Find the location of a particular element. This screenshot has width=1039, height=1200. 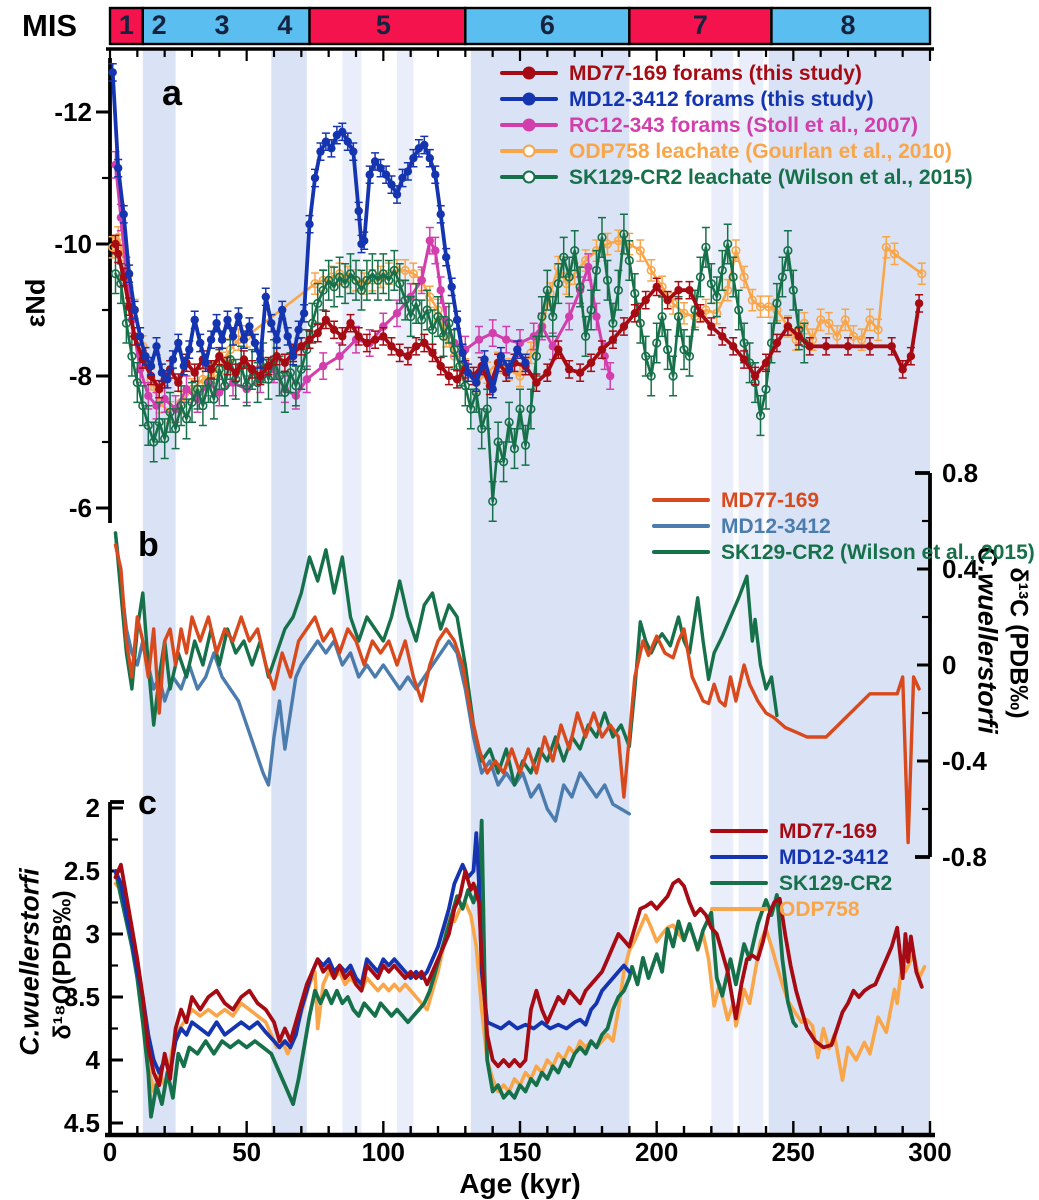

mis-stage-number: 2 is located at coordinates (159, 25).